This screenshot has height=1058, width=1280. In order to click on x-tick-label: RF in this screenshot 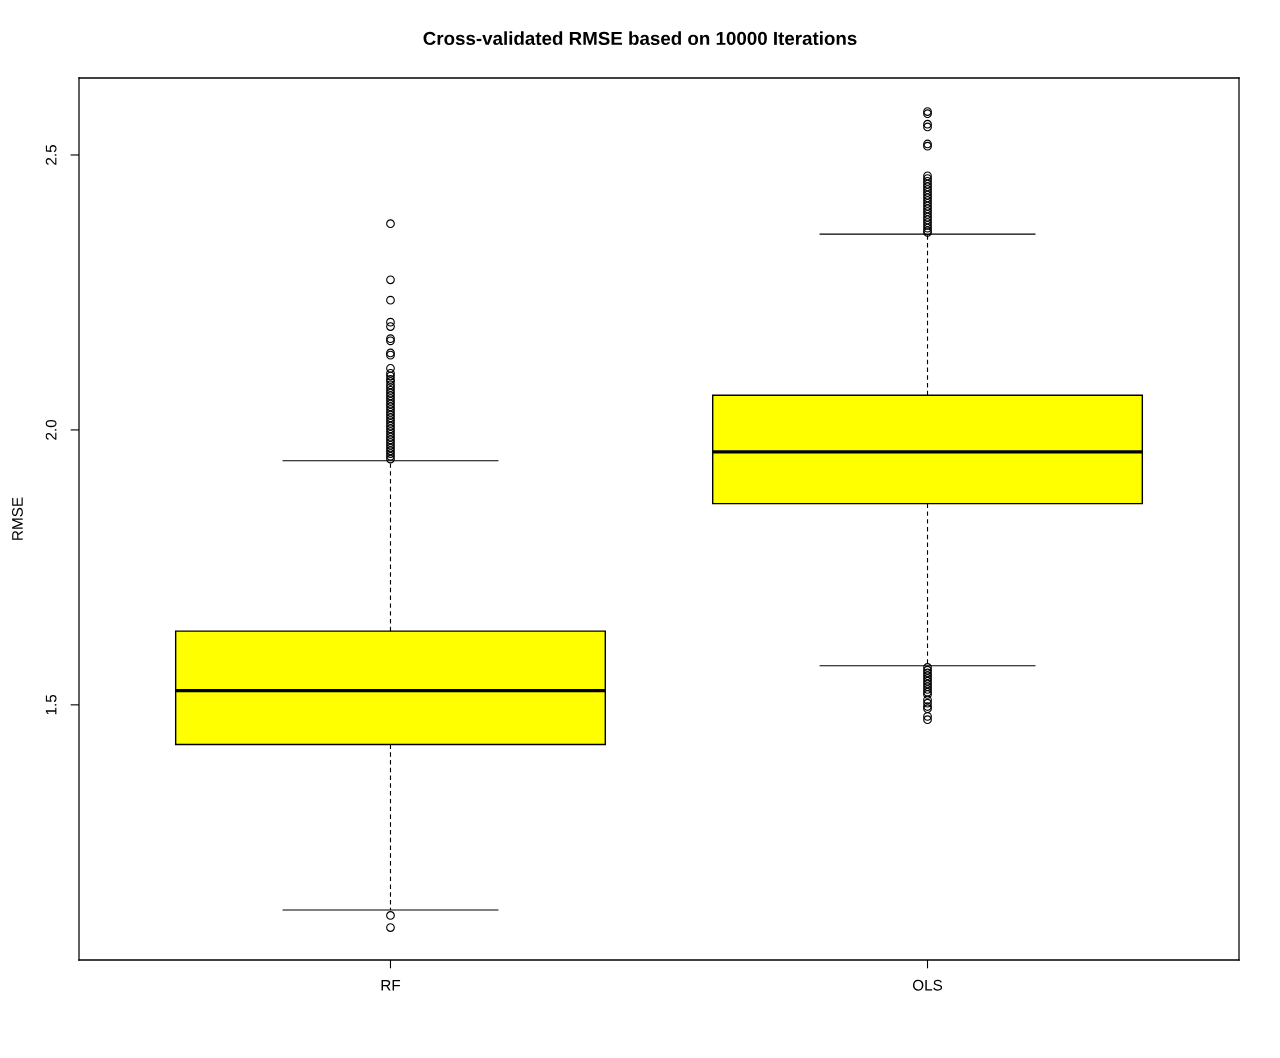, I will do `click(391, 985)`.